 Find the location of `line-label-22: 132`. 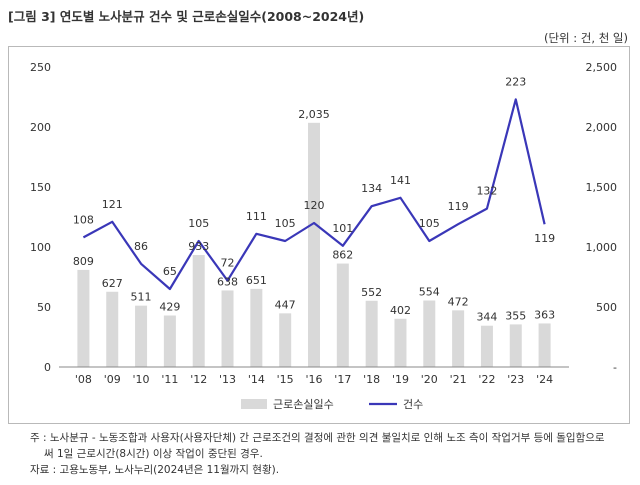

line-label-22: 132 is located at coordinates (486, 191).